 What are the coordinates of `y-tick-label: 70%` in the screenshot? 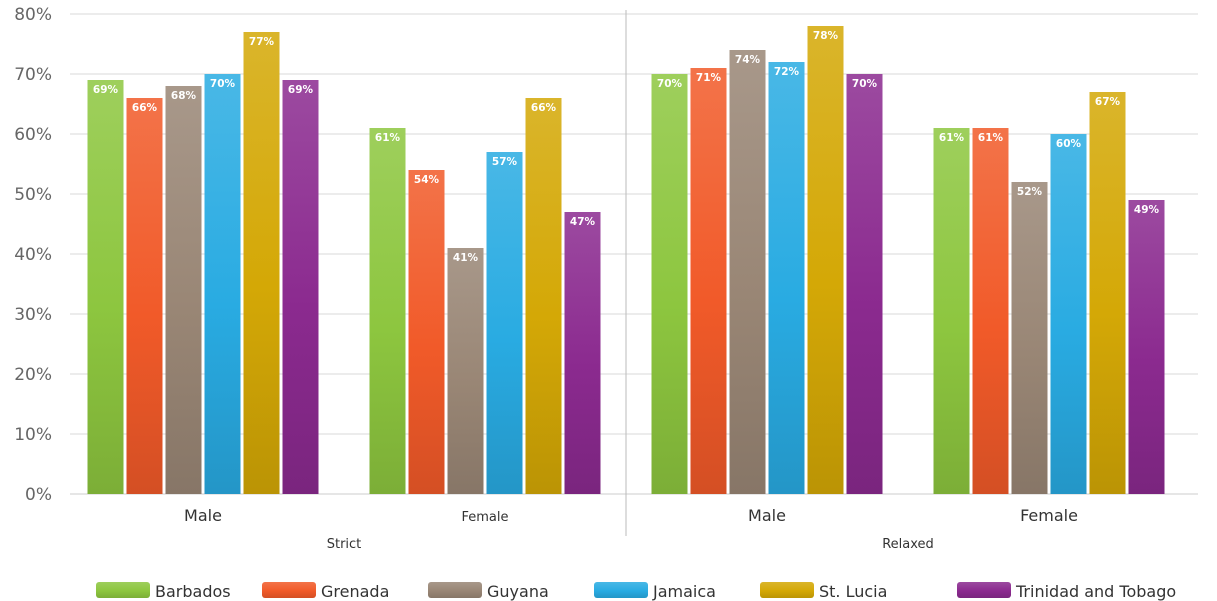 It's located at (33, 75).